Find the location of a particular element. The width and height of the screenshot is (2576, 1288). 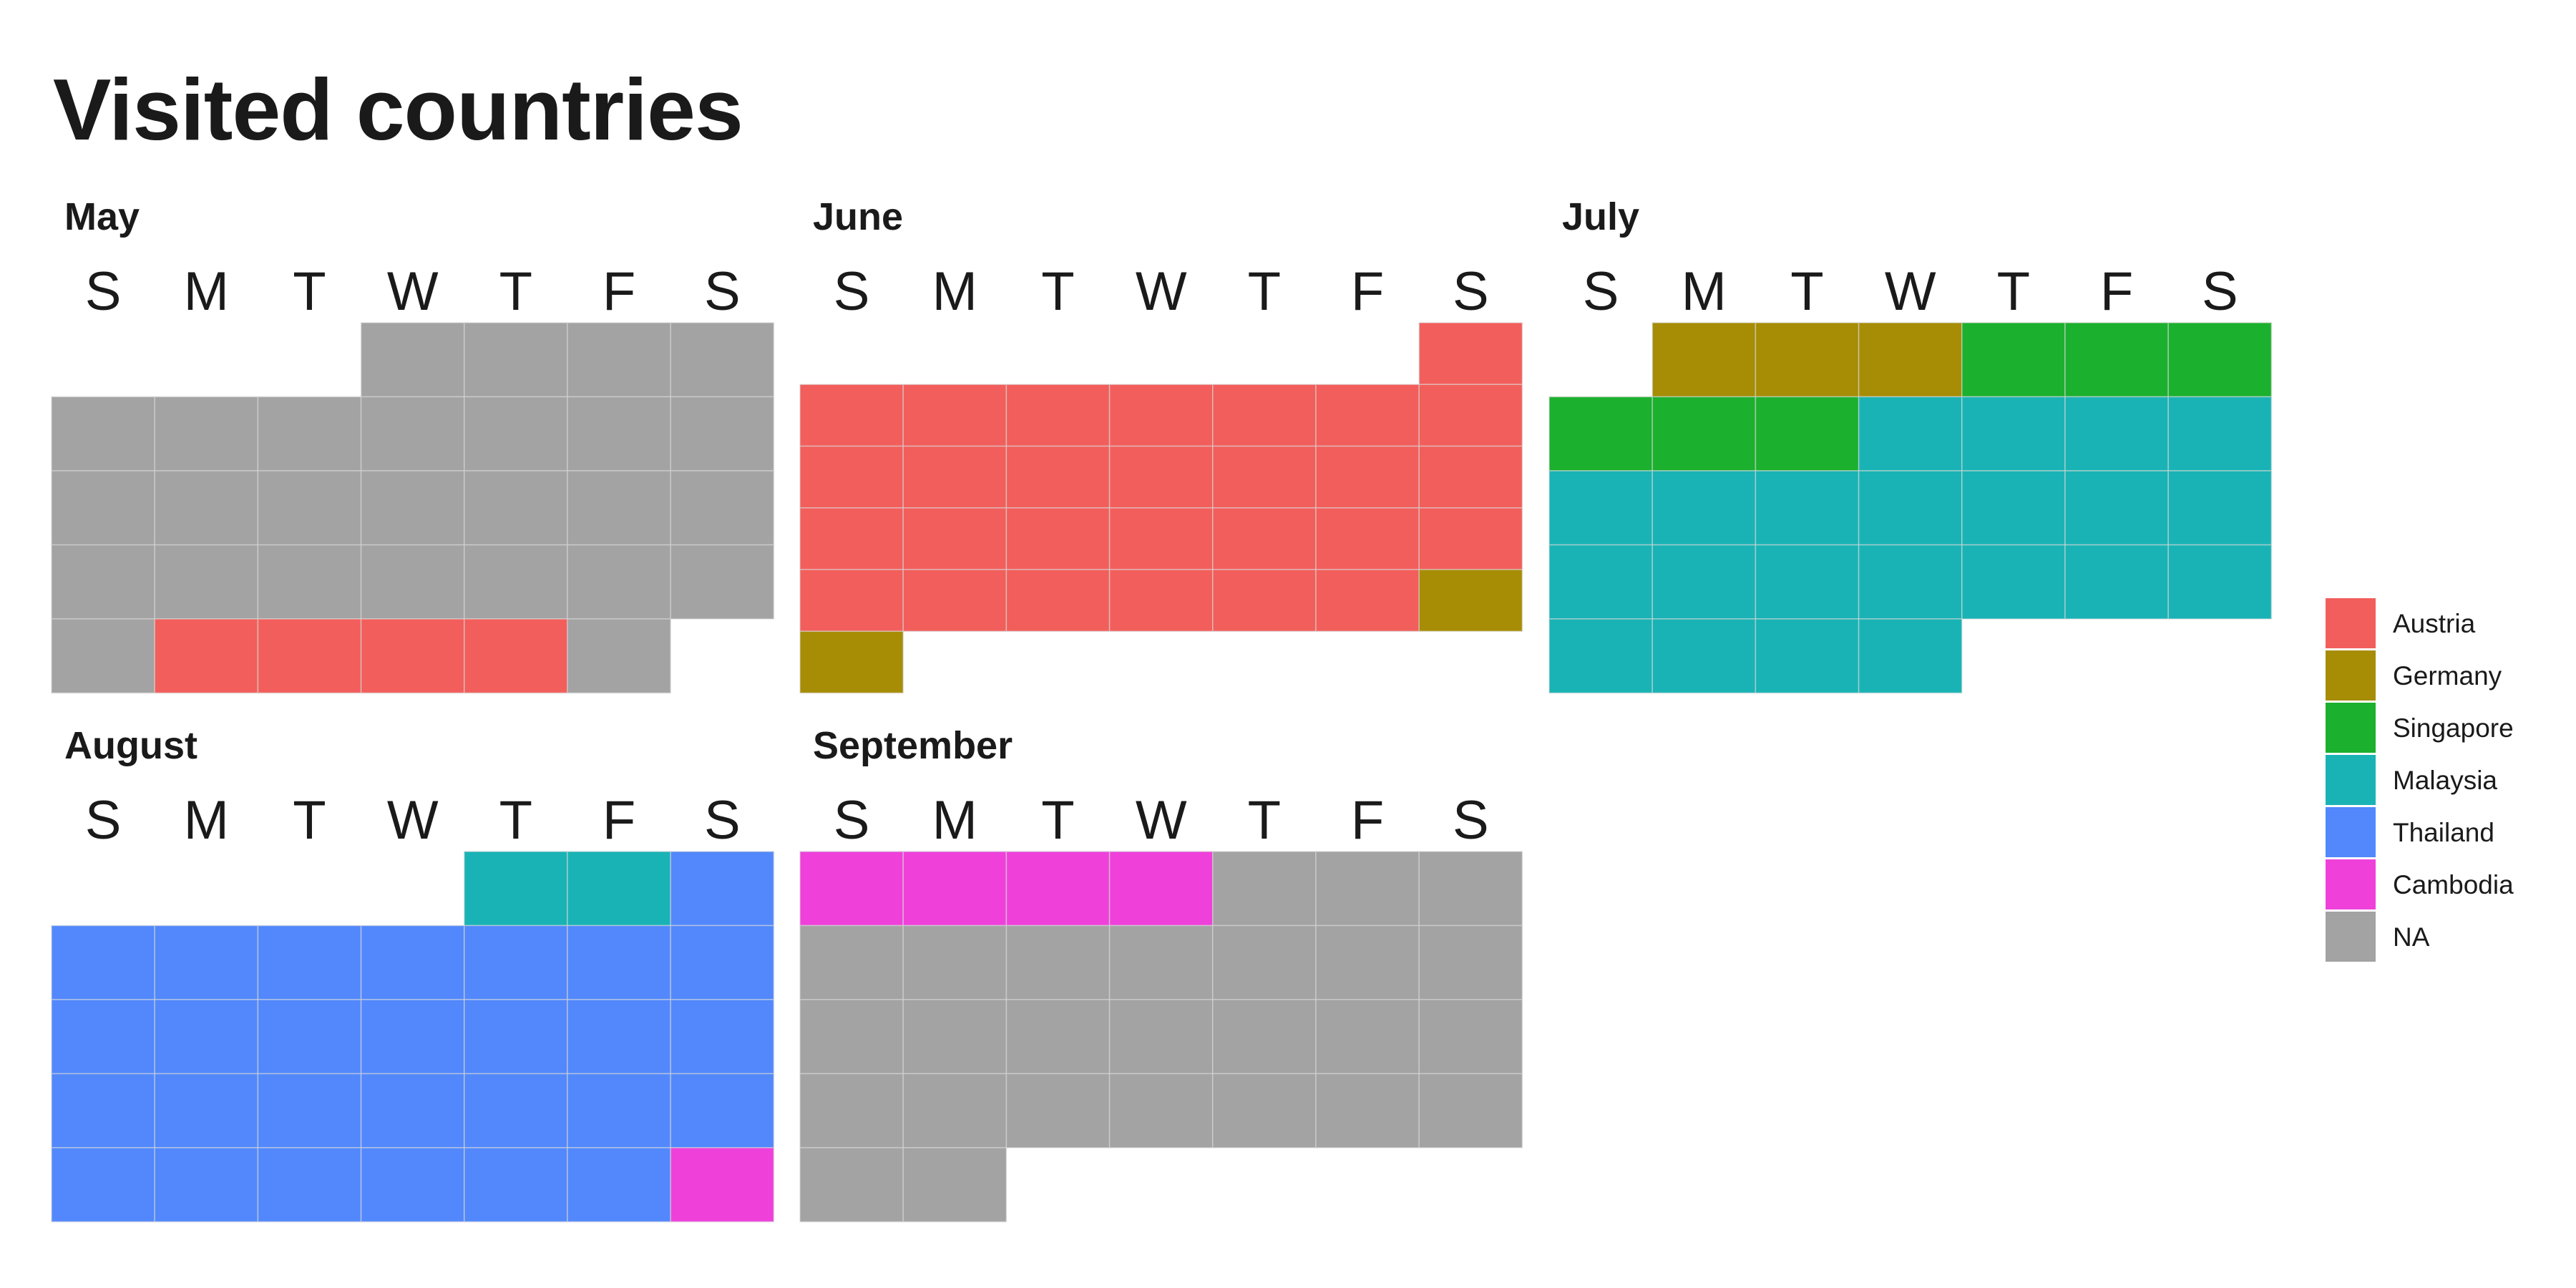

month-panel-may: May S M T W T F S is located at coordinates (413, 444).